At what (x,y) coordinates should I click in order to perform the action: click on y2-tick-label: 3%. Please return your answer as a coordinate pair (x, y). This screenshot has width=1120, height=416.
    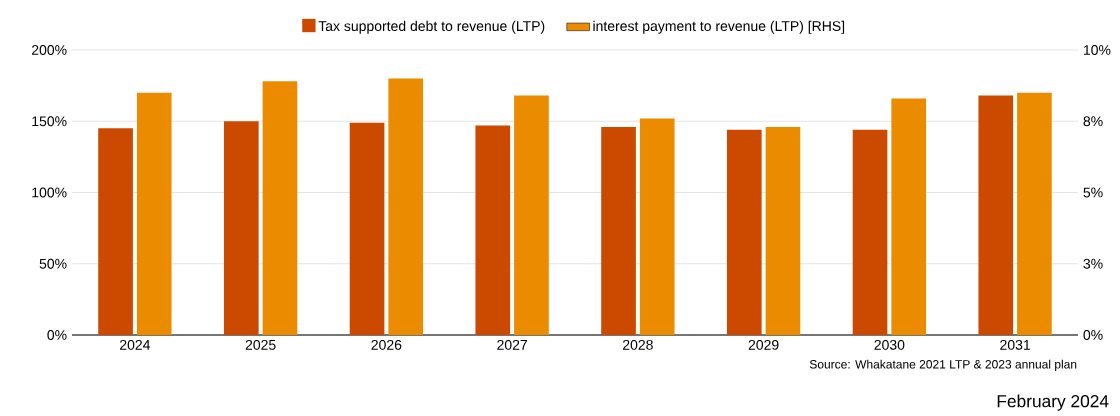
    Looking at the image, I should click on (1093, 263).